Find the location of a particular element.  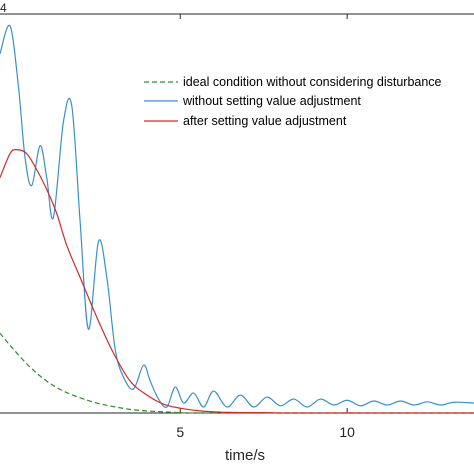

x-tick-label-10: 10 is located at coordinates (347, 432).